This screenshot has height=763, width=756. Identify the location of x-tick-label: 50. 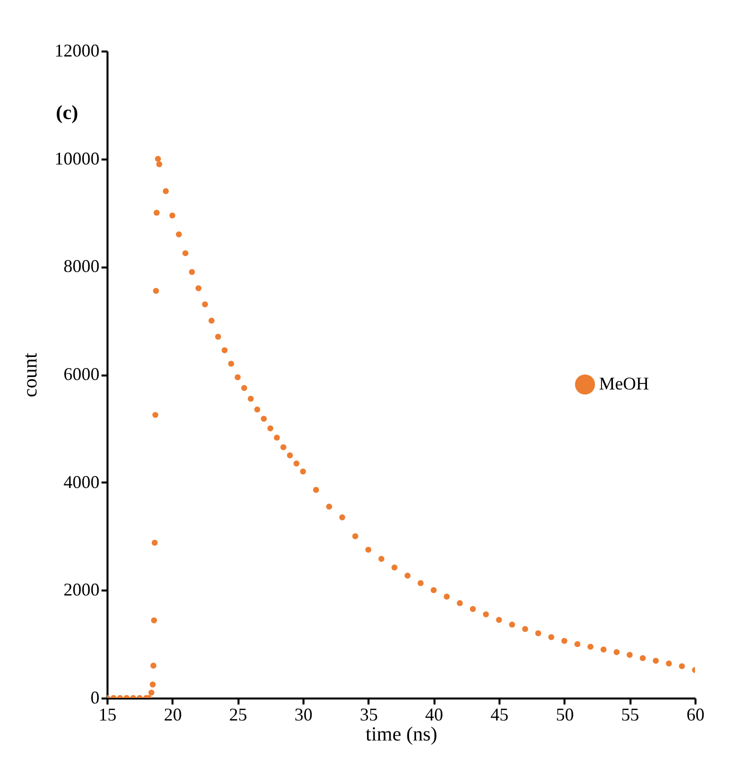
(565, 714).